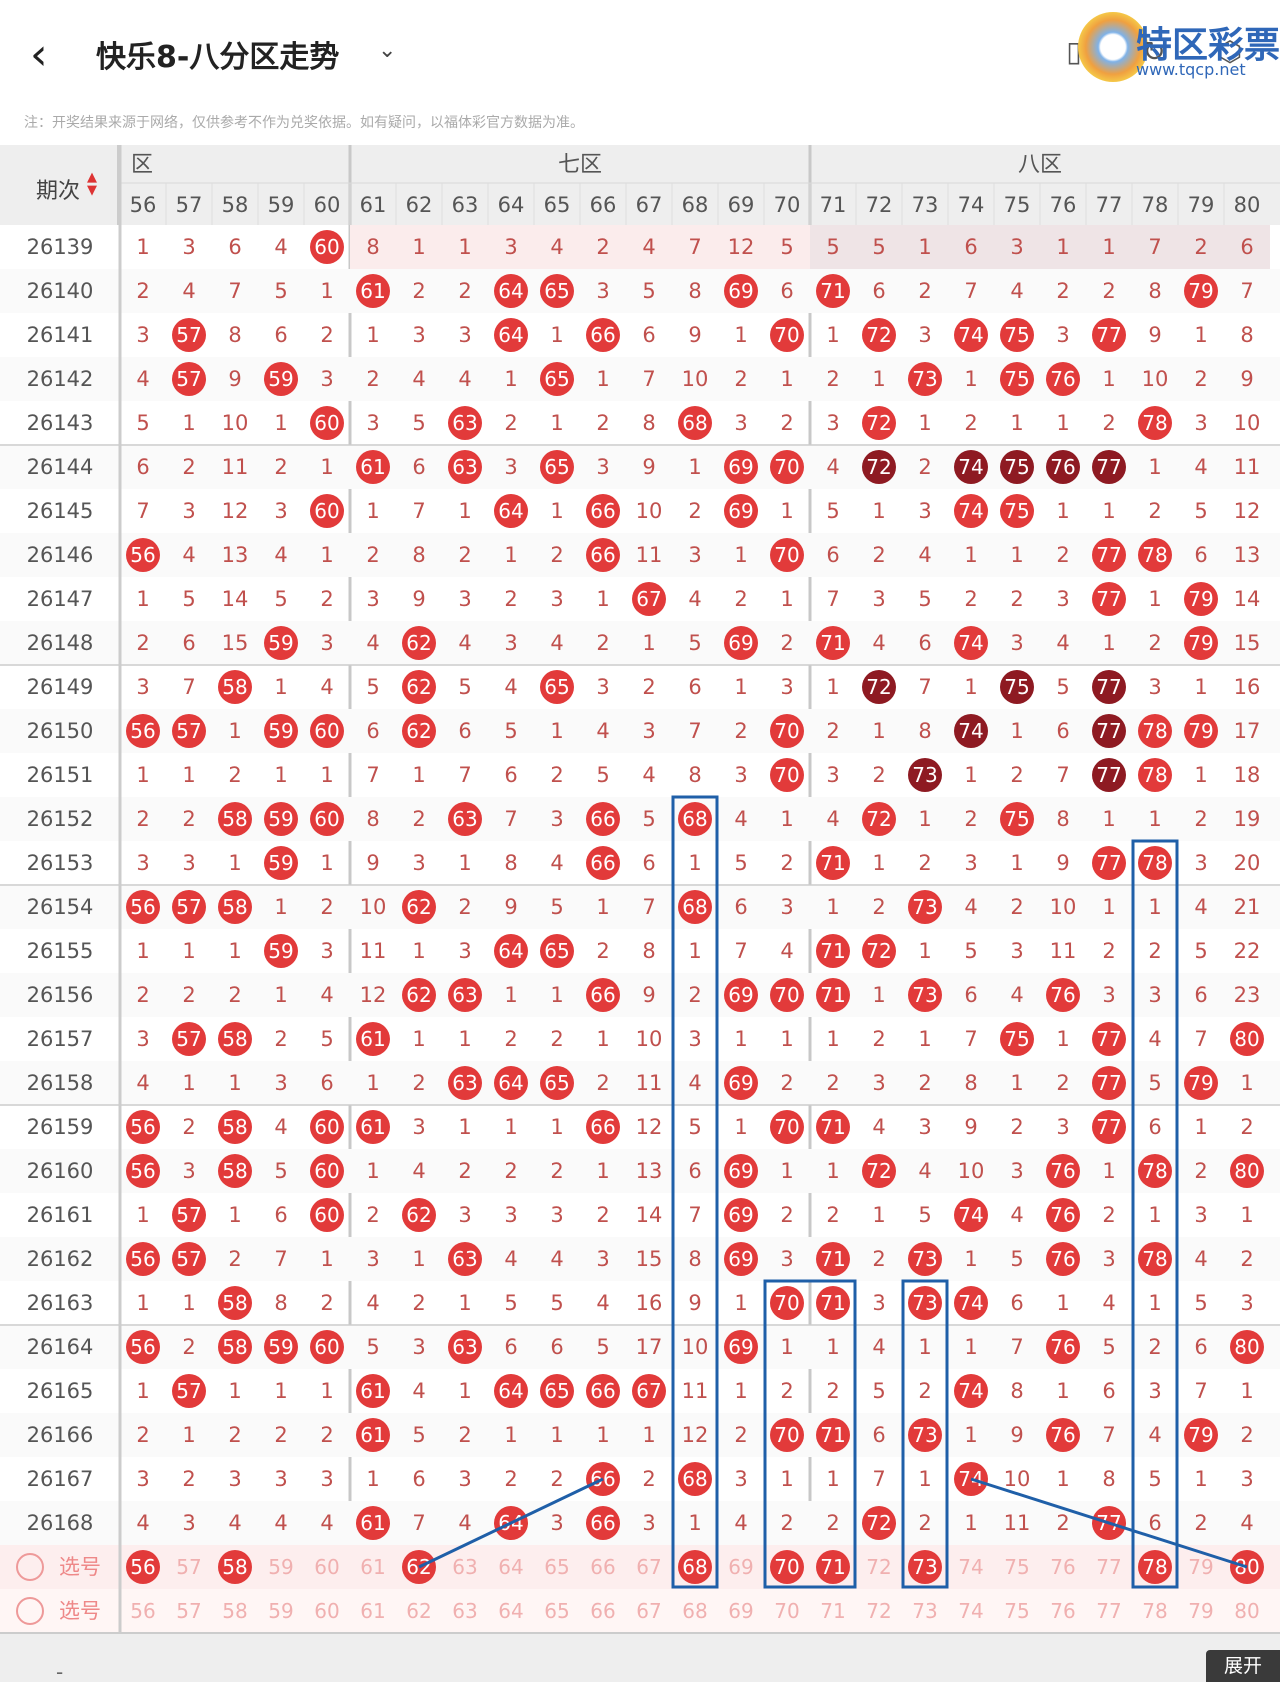 This screenshot has width=1280, height=1684. What do you see at coordinates (387, 50) in the screenshot?
I see `title-dropdown-chevron-down-icon: ⌄` at bounding box center [387, 50].